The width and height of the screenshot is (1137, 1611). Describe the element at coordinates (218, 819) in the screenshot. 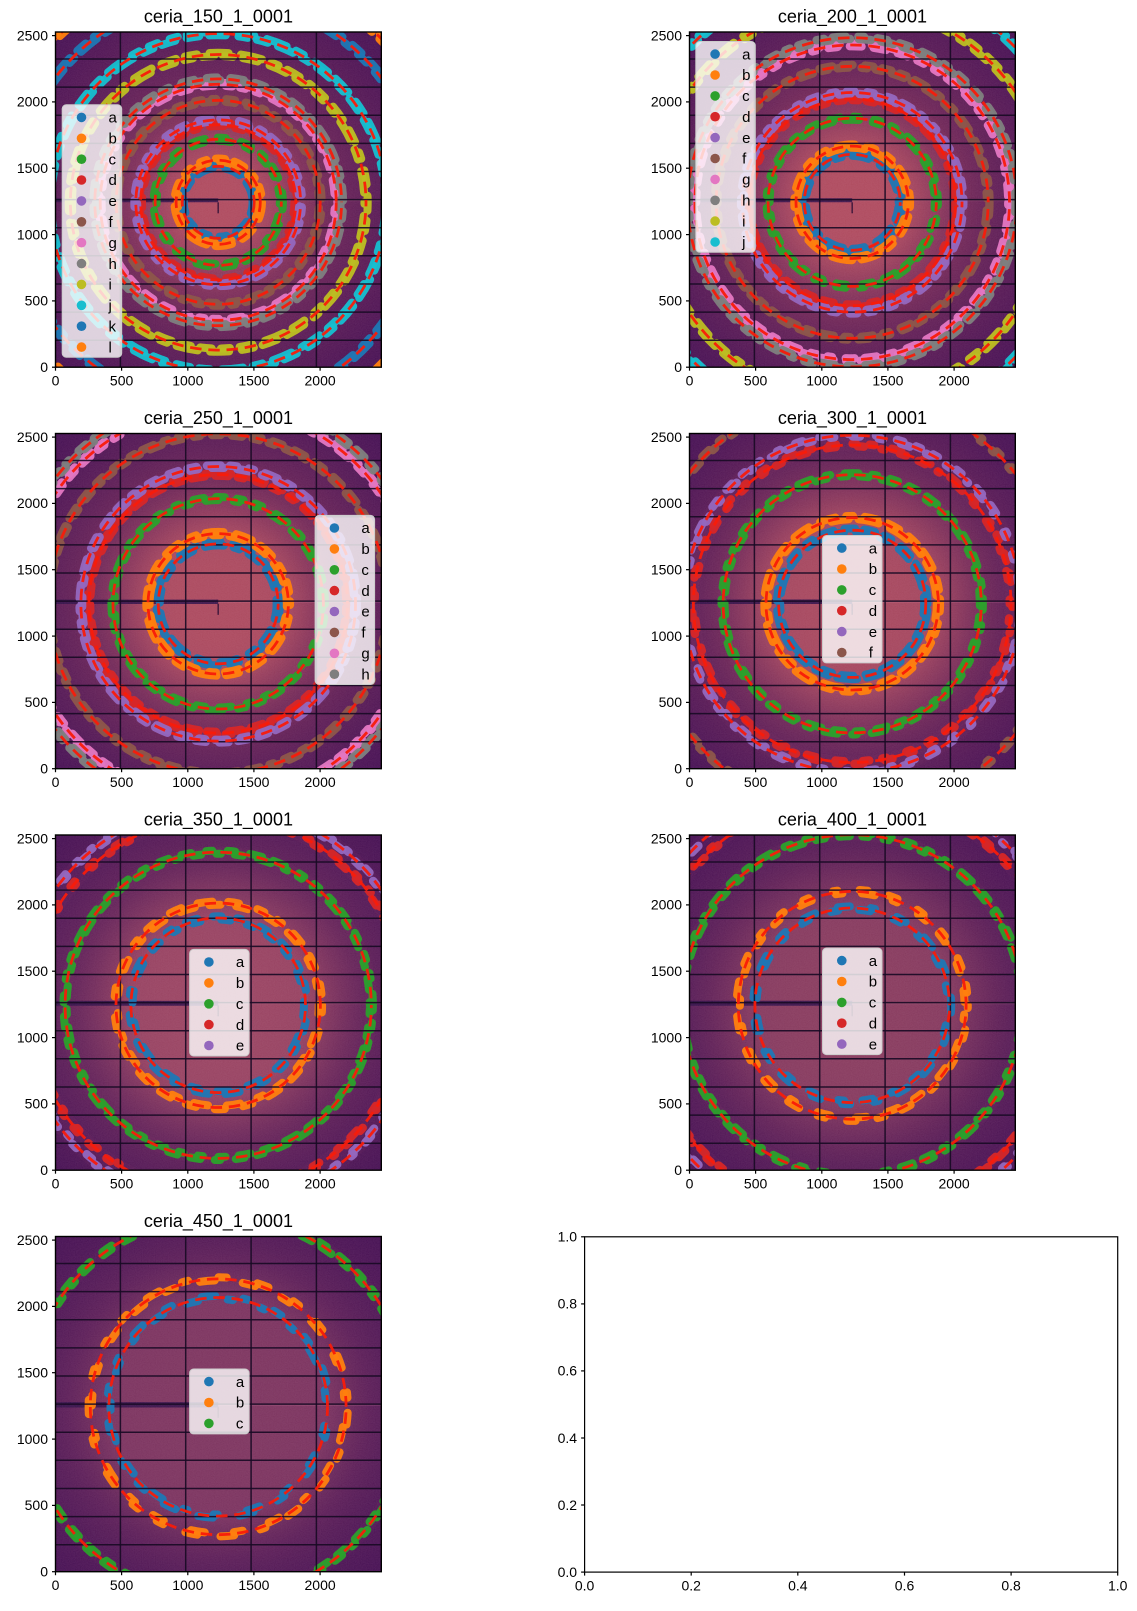

I see `svg-text: ceria_350_1_0001` at that location.